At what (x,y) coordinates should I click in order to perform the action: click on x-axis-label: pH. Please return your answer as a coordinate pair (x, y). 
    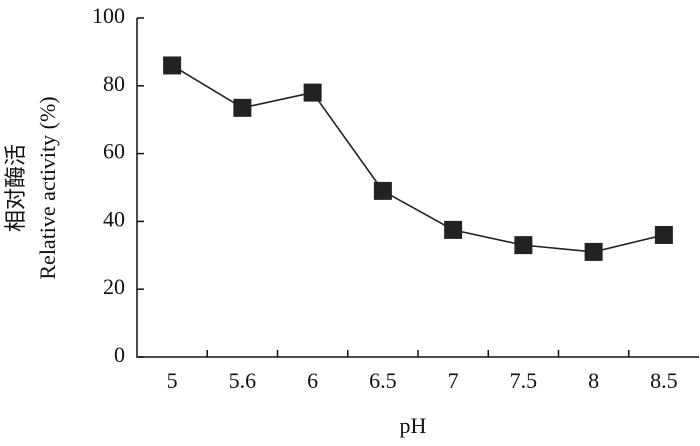
    Looking at the image, I should click on (413, 425).